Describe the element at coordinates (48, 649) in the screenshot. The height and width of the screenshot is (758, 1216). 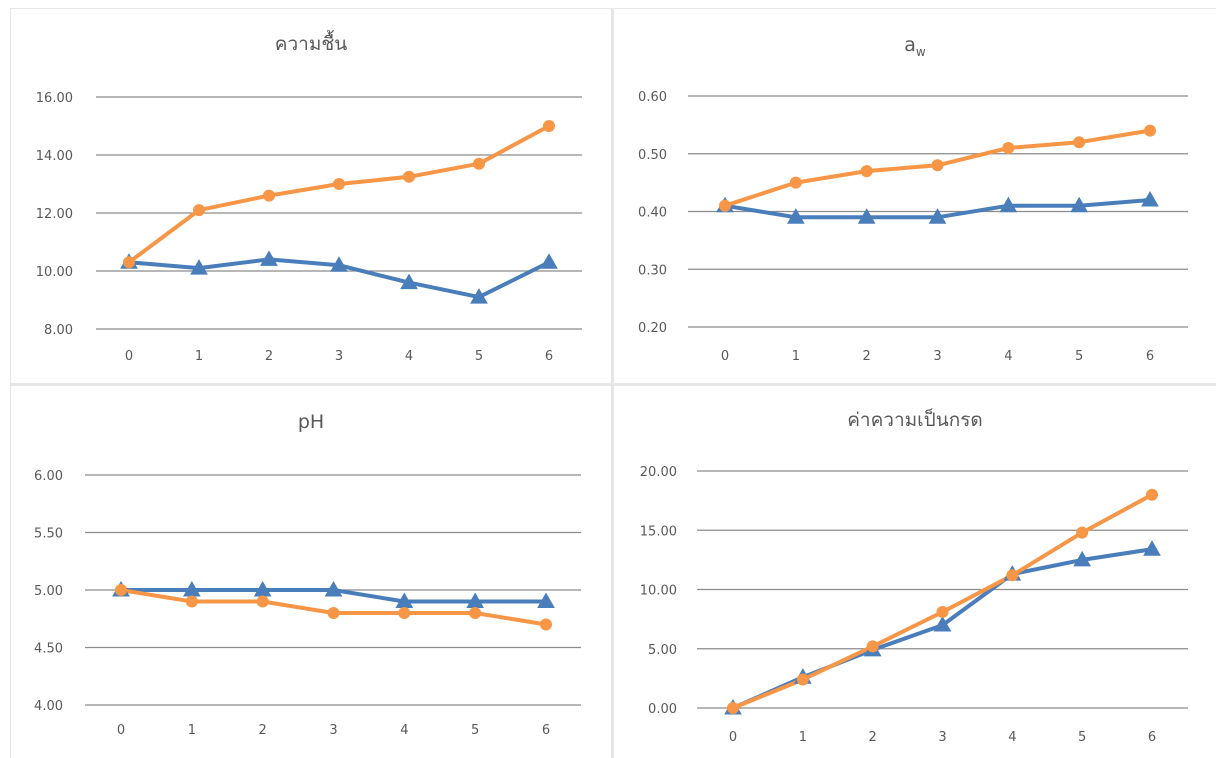
I see `y-tick-label: 4.50` at that location.